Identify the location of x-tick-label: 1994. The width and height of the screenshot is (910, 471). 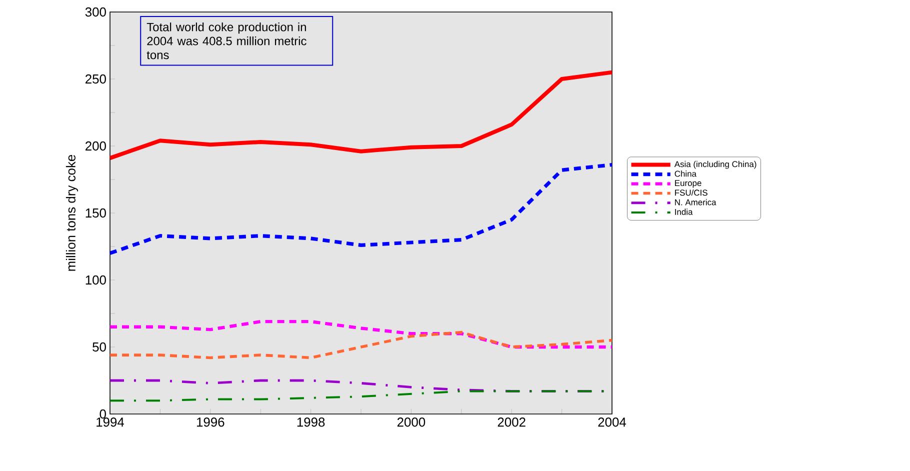
(110, 422).